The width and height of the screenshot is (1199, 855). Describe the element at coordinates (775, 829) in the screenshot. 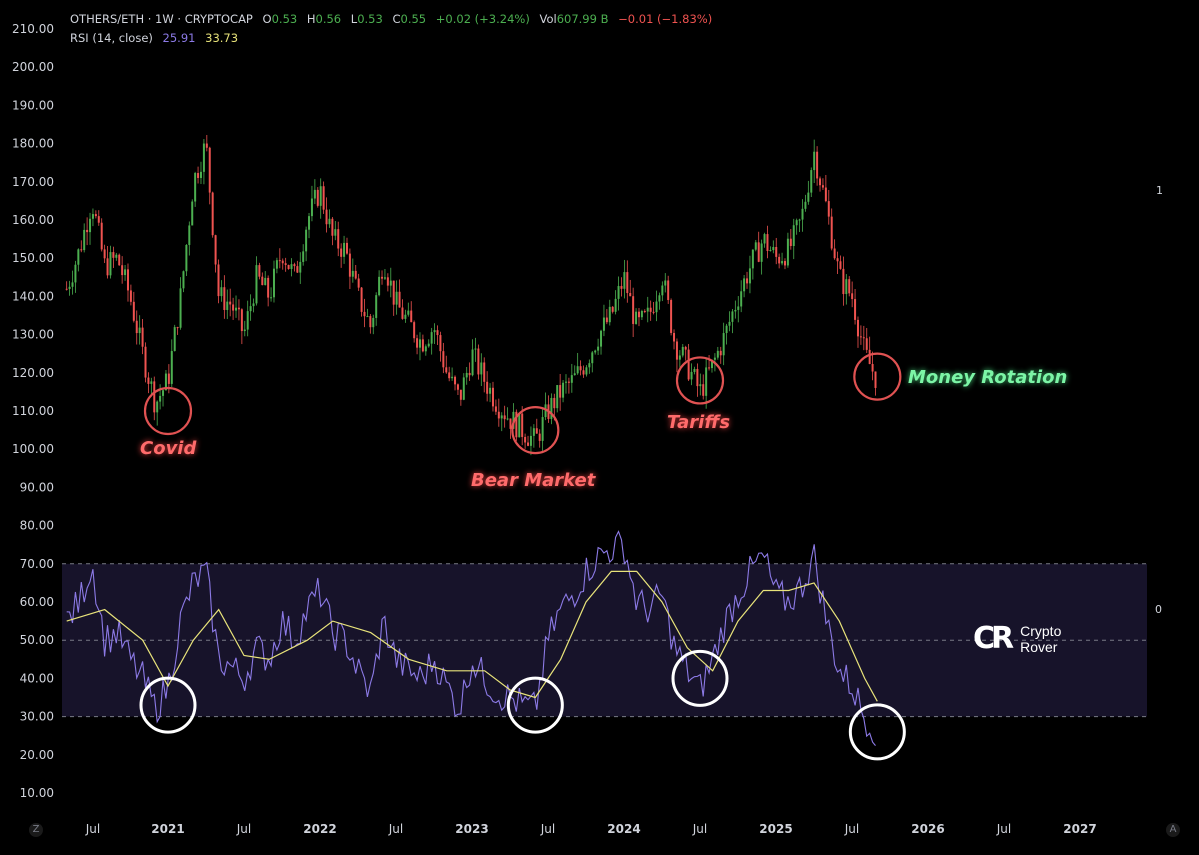

I see `x-tick-label: 2025` at that location.